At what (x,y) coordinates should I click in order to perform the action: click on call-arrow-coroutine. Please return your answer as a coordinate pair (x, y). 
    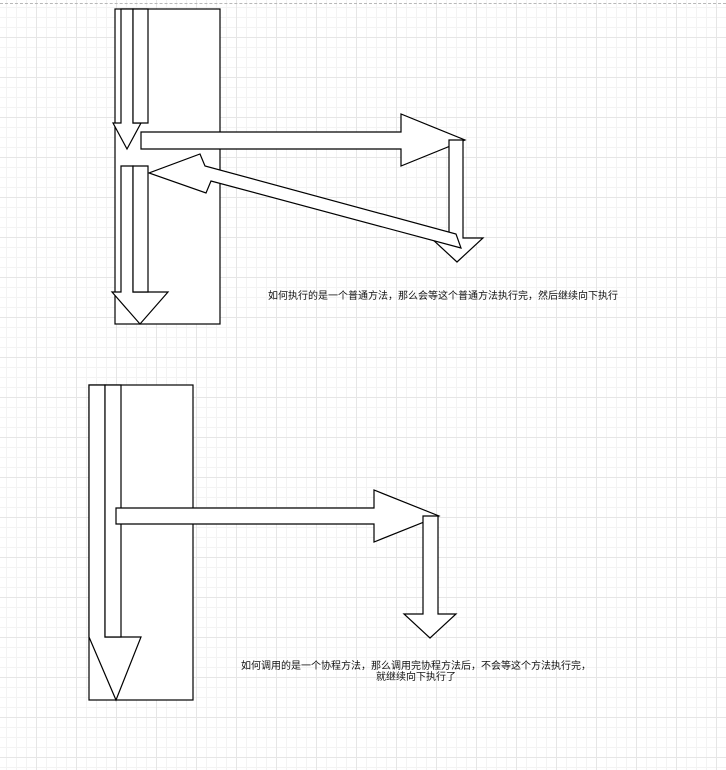
    Looking at the image, I should click on (278, 516).